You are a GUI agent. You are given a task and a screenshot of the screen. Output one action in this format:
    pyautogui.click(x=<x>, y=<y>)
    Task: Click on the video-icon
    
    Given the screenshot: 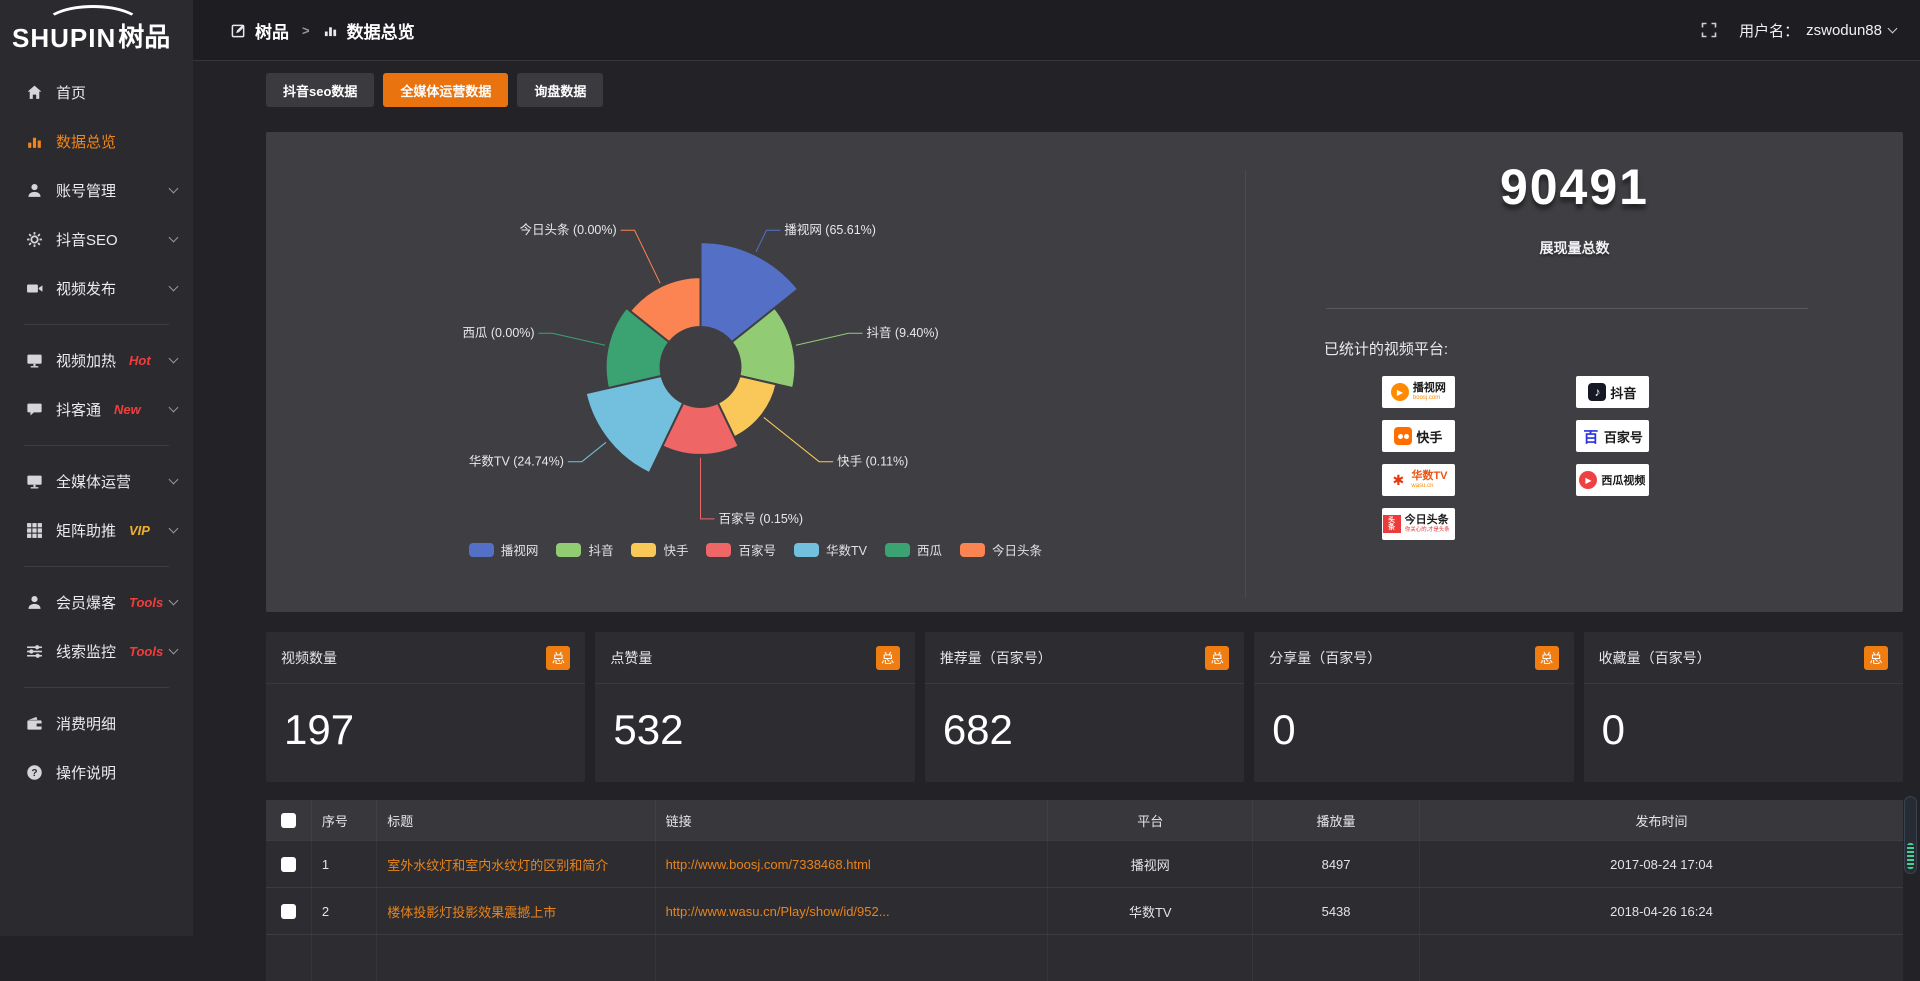 What is the action you would take?
    pyautogui.click(x=34, y=288)
    